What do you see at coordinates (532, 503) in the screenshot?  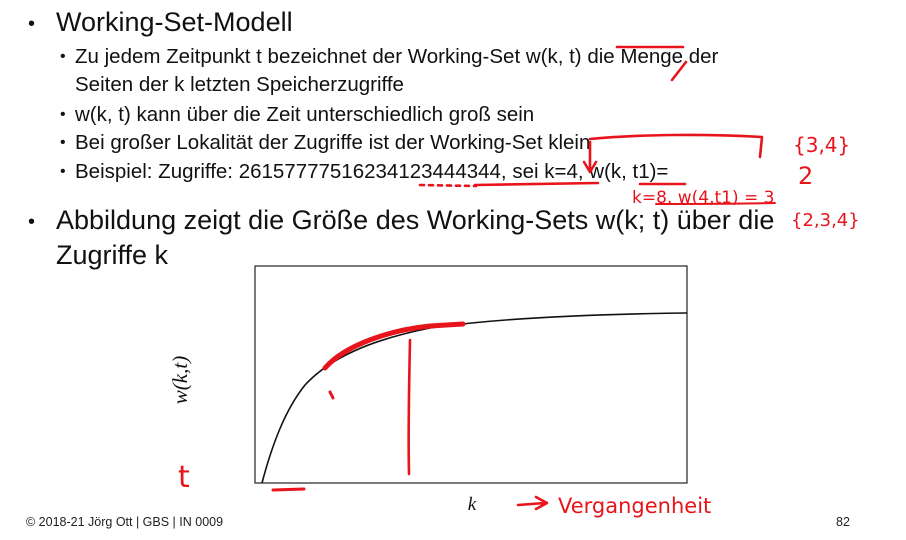 I see `arrow-right` at bounding box center [532, 503].